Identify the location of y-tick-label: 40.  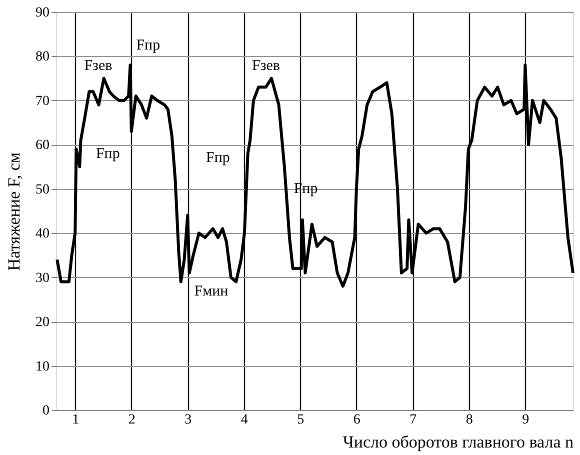
(43, 234).